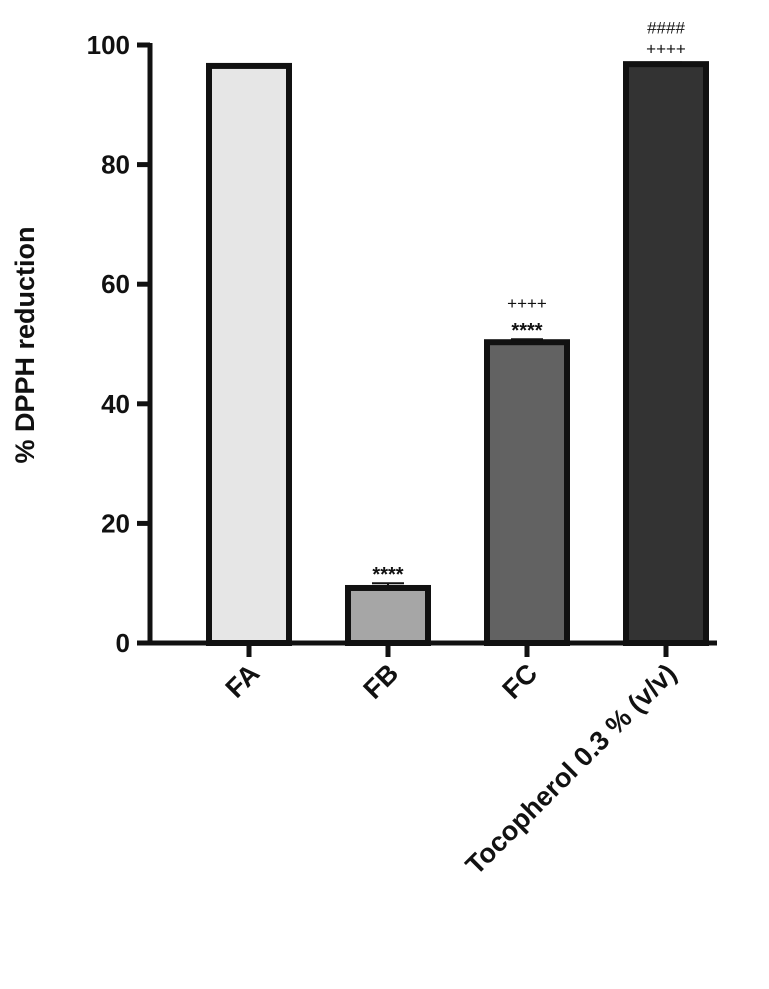 The image size is (769, 989). What do you see at coordinates (108, 45) in the screenshot?
I see `y-tick-label: 100` at bounding box center [108, 45].